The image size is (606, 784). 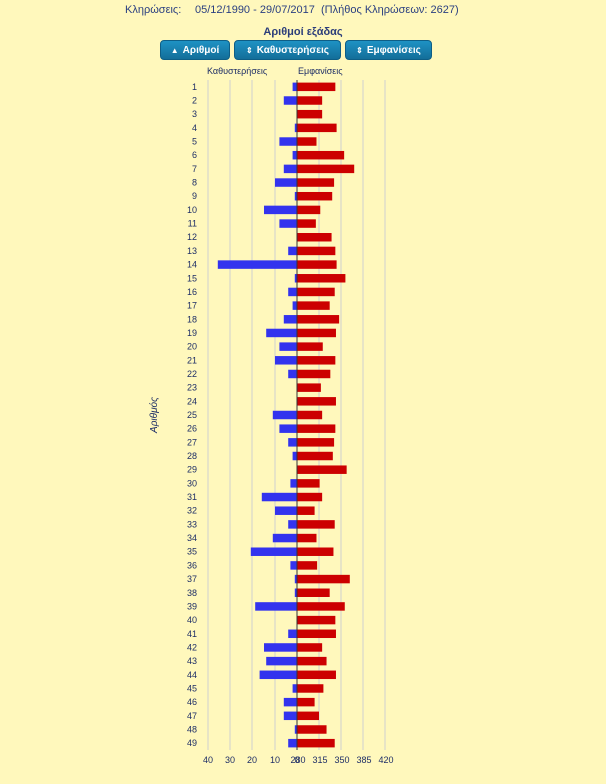 What do you see at coordinates (192, 483) in the screenshot?
I see `category-label: 30` at bounding box center [192, 483].